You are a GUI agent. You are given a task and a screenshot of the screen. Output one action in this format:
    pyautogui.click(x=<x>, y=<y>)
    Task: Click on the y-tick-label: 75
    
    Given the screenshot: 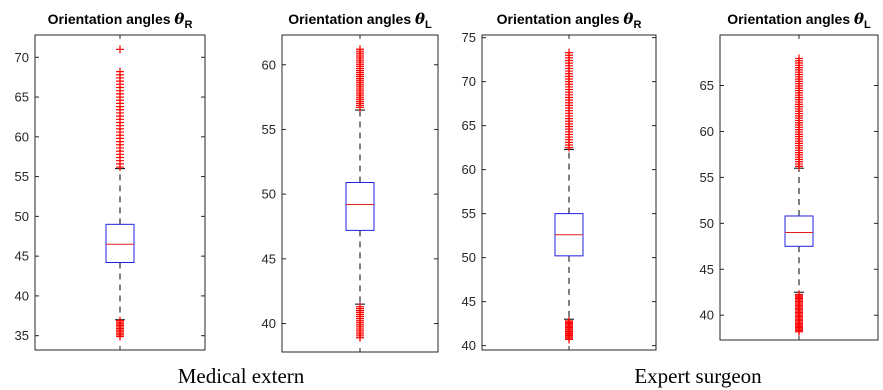 What is the action you would take?
    pyautogui.click(x=469, y=37)
    